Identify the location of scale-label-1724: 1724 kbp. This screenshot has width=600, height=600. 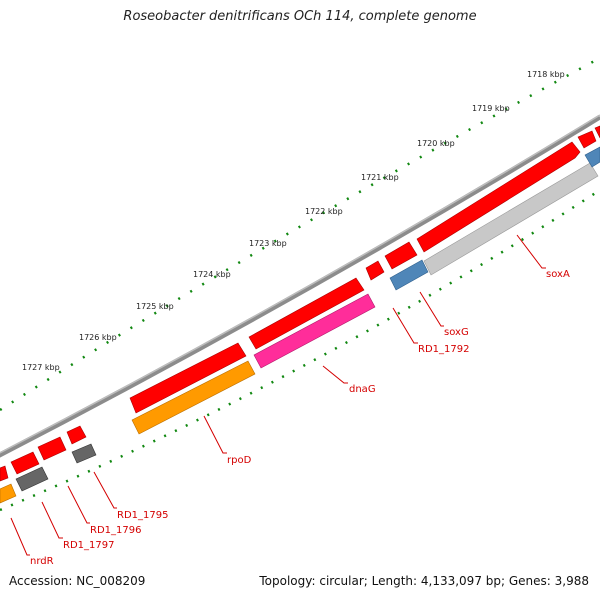
(212, 274).